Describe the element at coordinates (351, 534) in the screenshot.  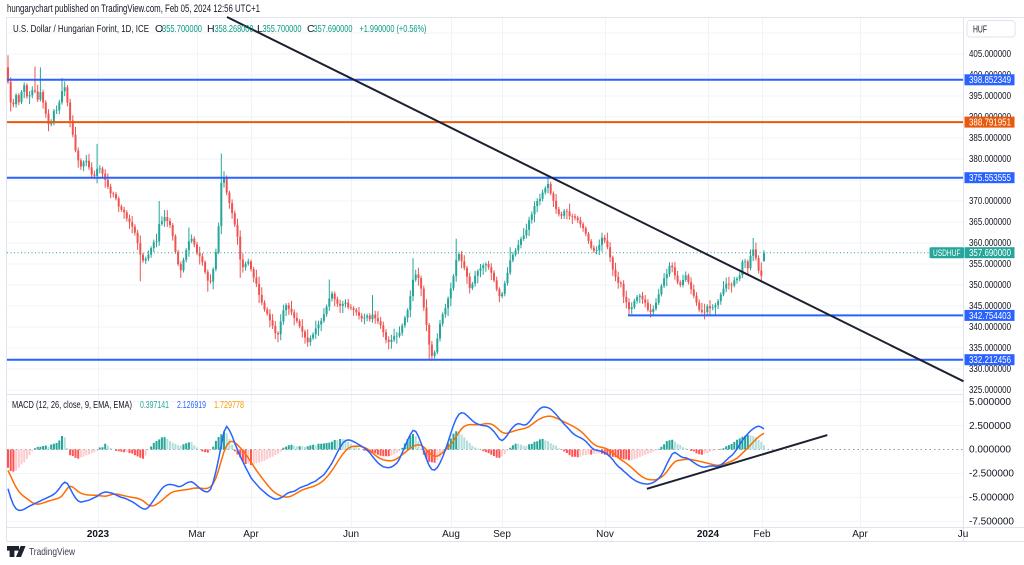
I see `svg-text: Jun` at that location.